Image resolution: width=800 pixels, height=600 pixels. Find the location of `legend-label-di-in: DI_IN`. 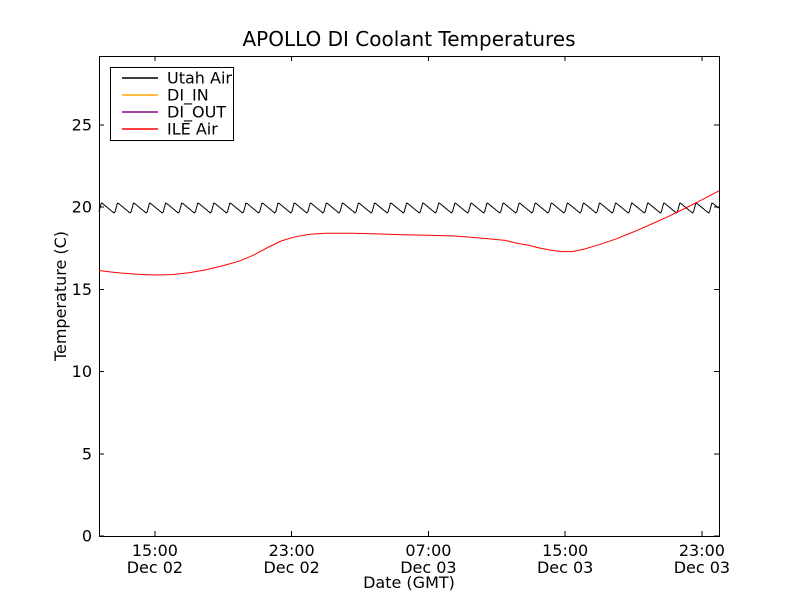

legend-label-di-in: DI_IN is located at coordinates (188, 96).